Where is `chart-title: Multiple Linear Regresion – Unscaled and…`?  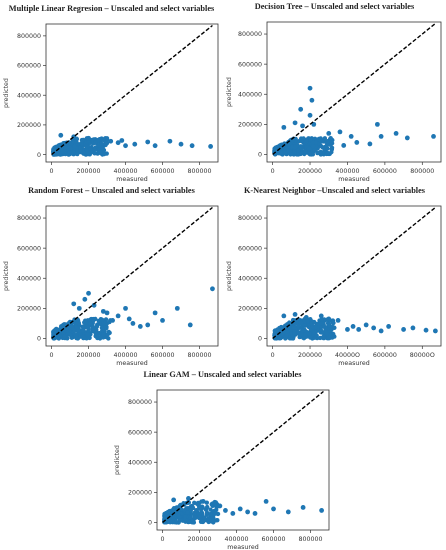
chart-title: Multiple Linear Regresion – Unscaled and… is located at coordinates (111, 8).